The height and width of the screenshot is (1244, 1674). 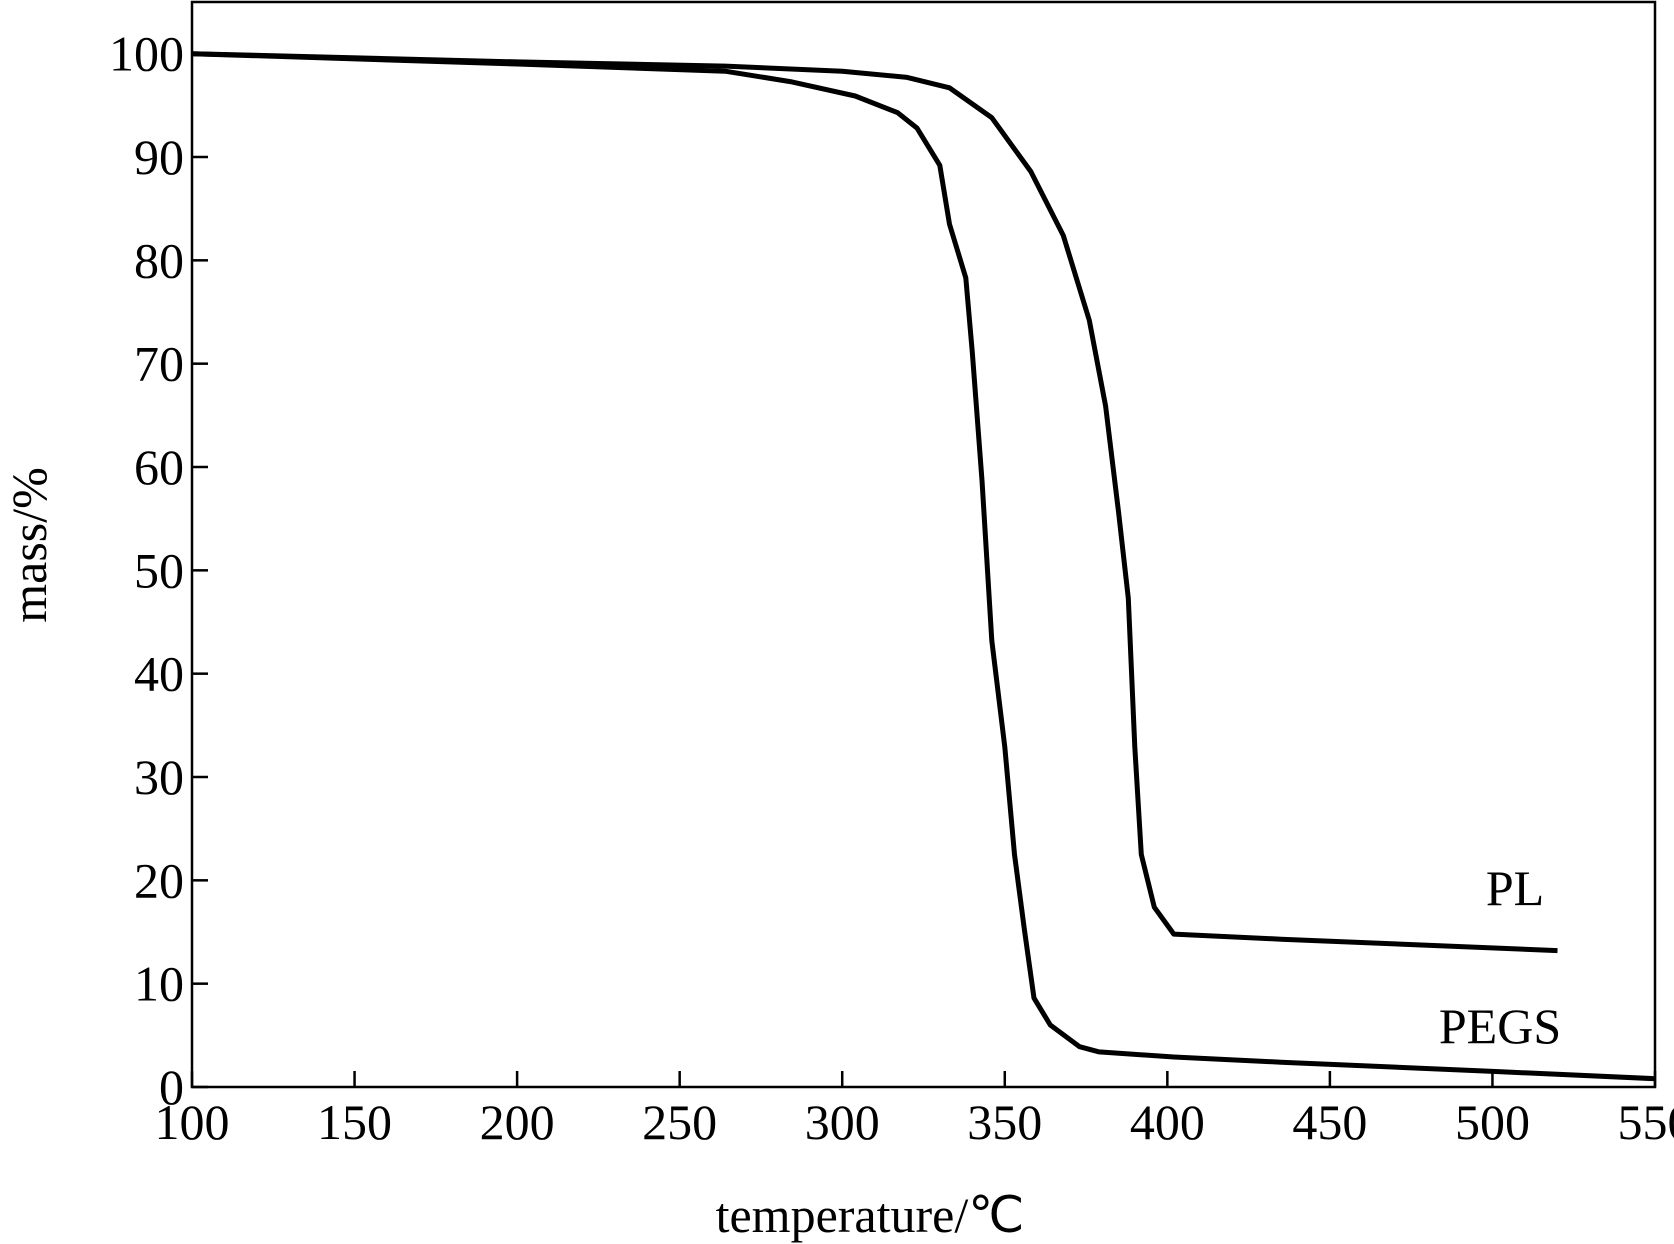 What do you see at coordinates (159, 570) in the screenshot?
I see `y-tick-label: 50` at bounding box center [159, 570].